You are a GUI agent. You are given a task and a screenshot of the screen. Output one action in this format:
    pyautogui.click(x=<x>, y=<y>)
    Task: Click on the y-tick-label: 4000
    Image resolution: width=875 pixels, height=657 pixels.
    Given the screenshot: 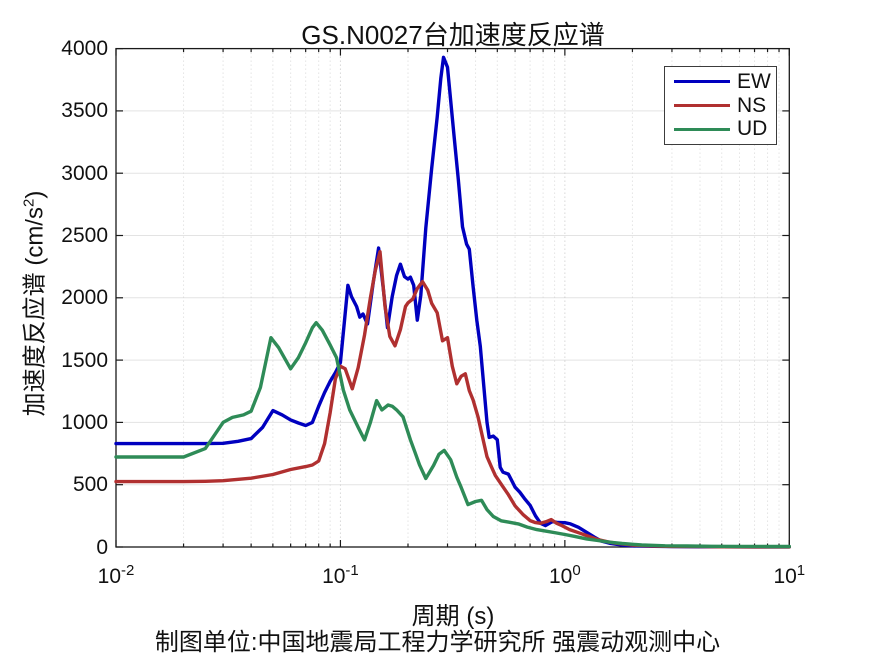 What is the action you would take?
    pyautogui.click(x=84, y=49)
    